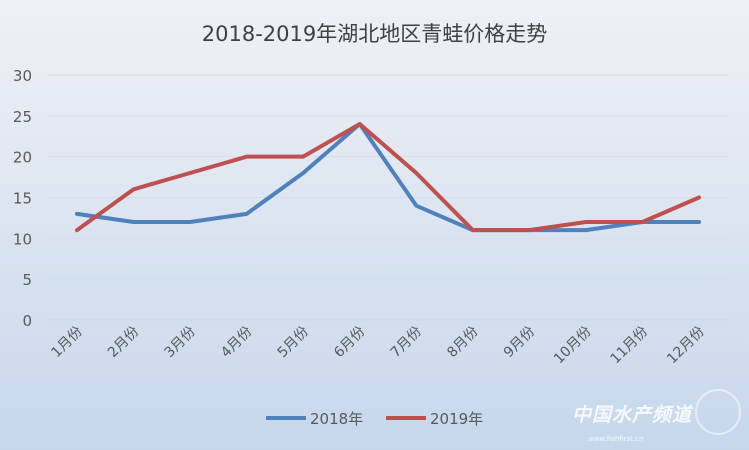  What do you see at coordinates (179, 342) in the screenshot?
I see `x-tick-label: 3月份` at bounding box center [179, 342].